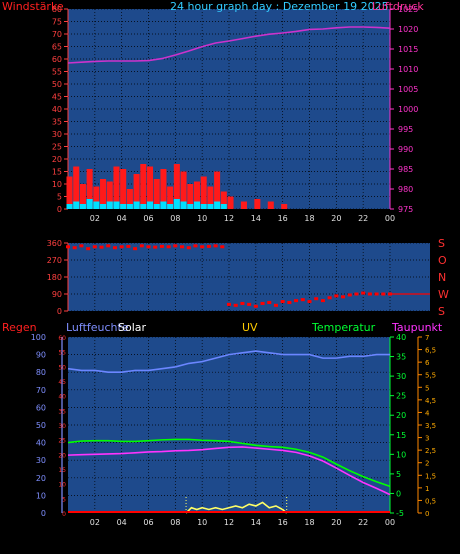 The height and width of the screenshot is (554, 460). What do you see at coordinates (242, 218) in the screenshot?
I see `x-ticks-panel1: 02 04 06 08 10 12 14 16 18 20 22 00` at bounding box center [242, 218].